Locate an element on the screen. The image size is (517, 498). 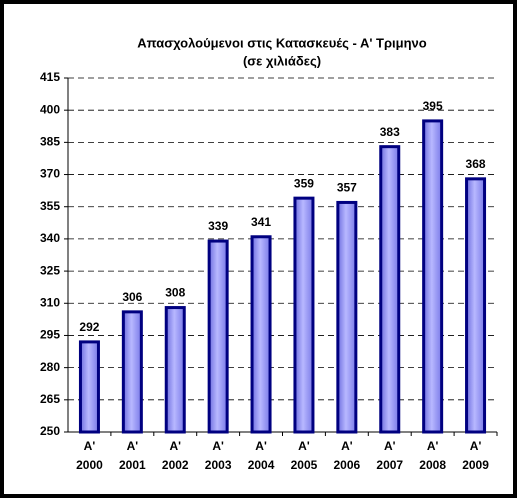
data-label: 395 is located at coordinates (433, 106).